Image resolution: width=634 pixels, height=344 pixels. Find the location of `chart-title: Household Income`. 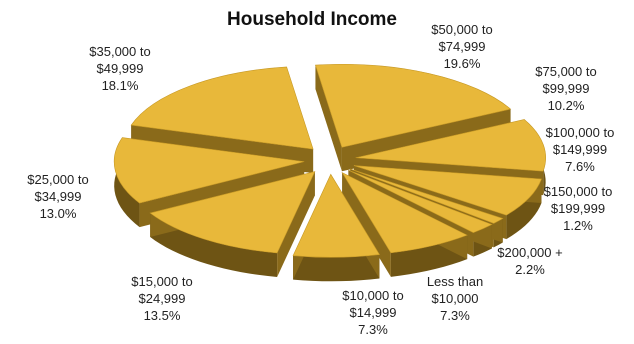

chart-title: Household Income is located at coordinates (312, 19).